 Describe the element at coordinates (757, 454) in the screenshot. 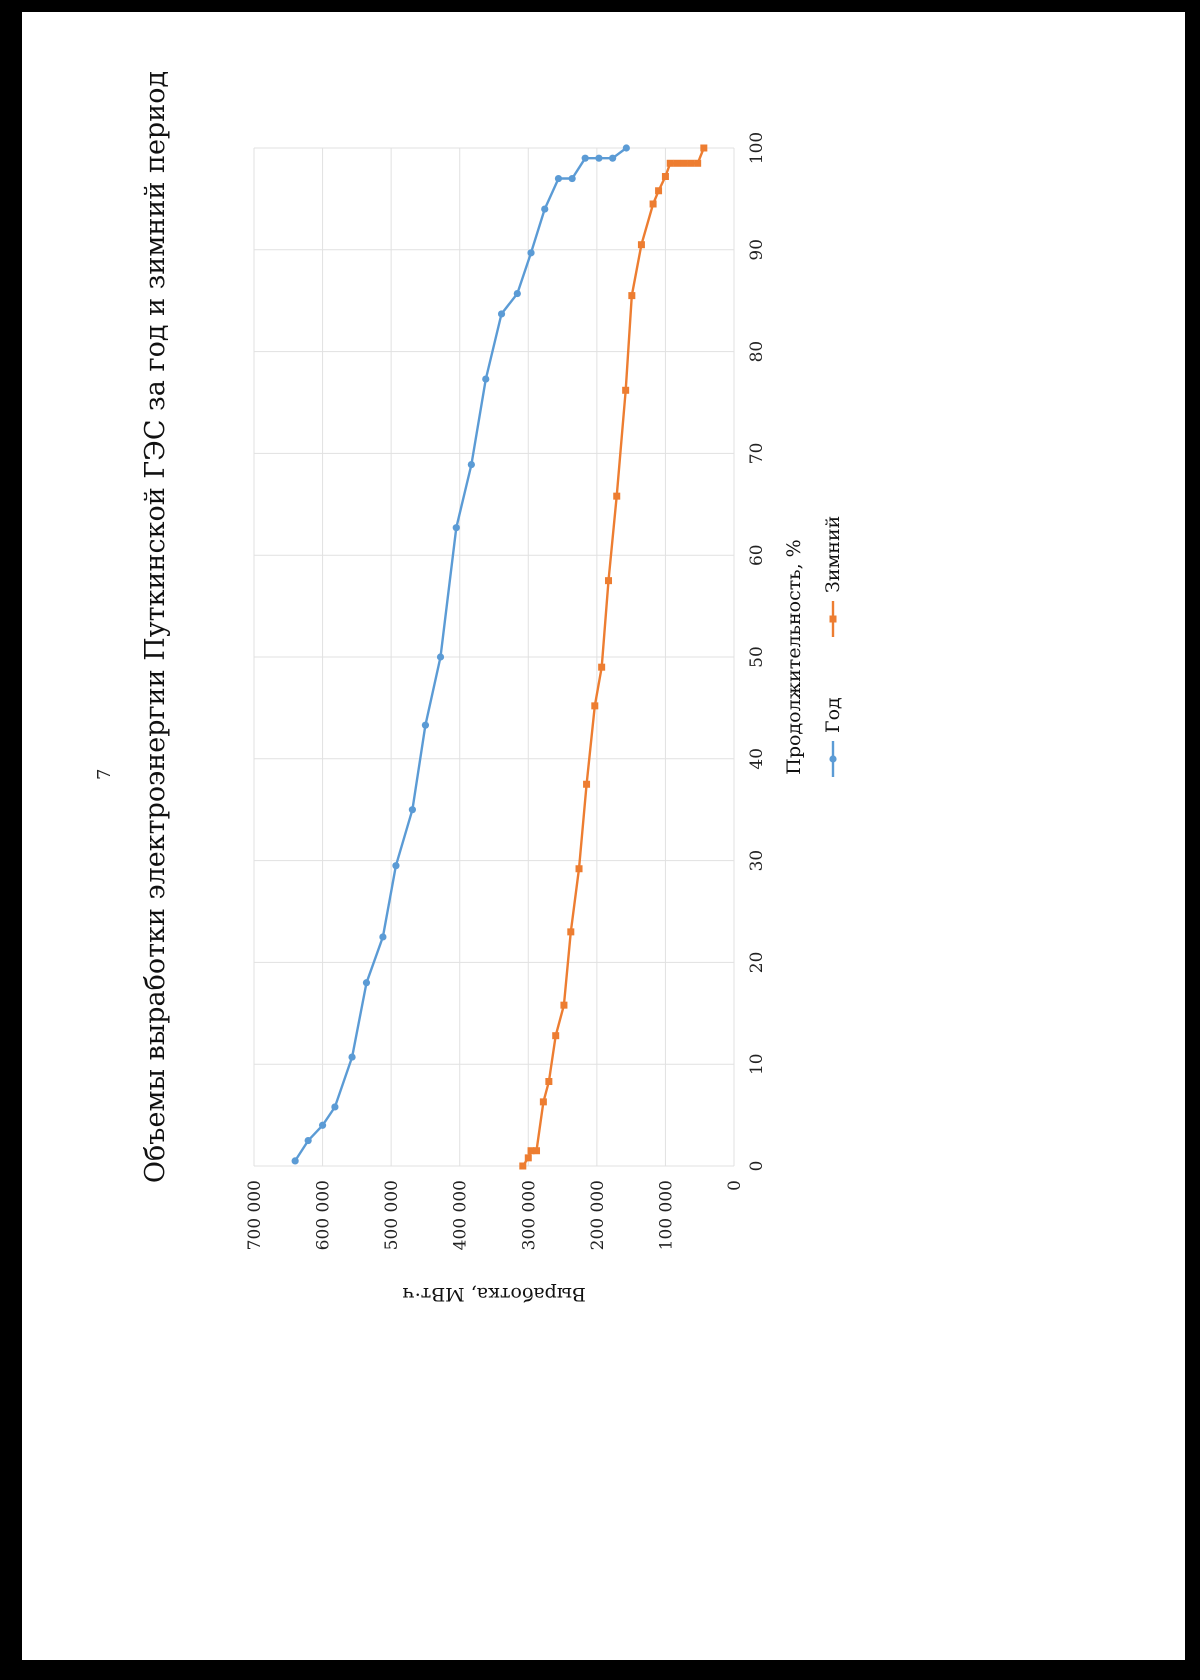

I see `x-tick-label: 70` at that location.